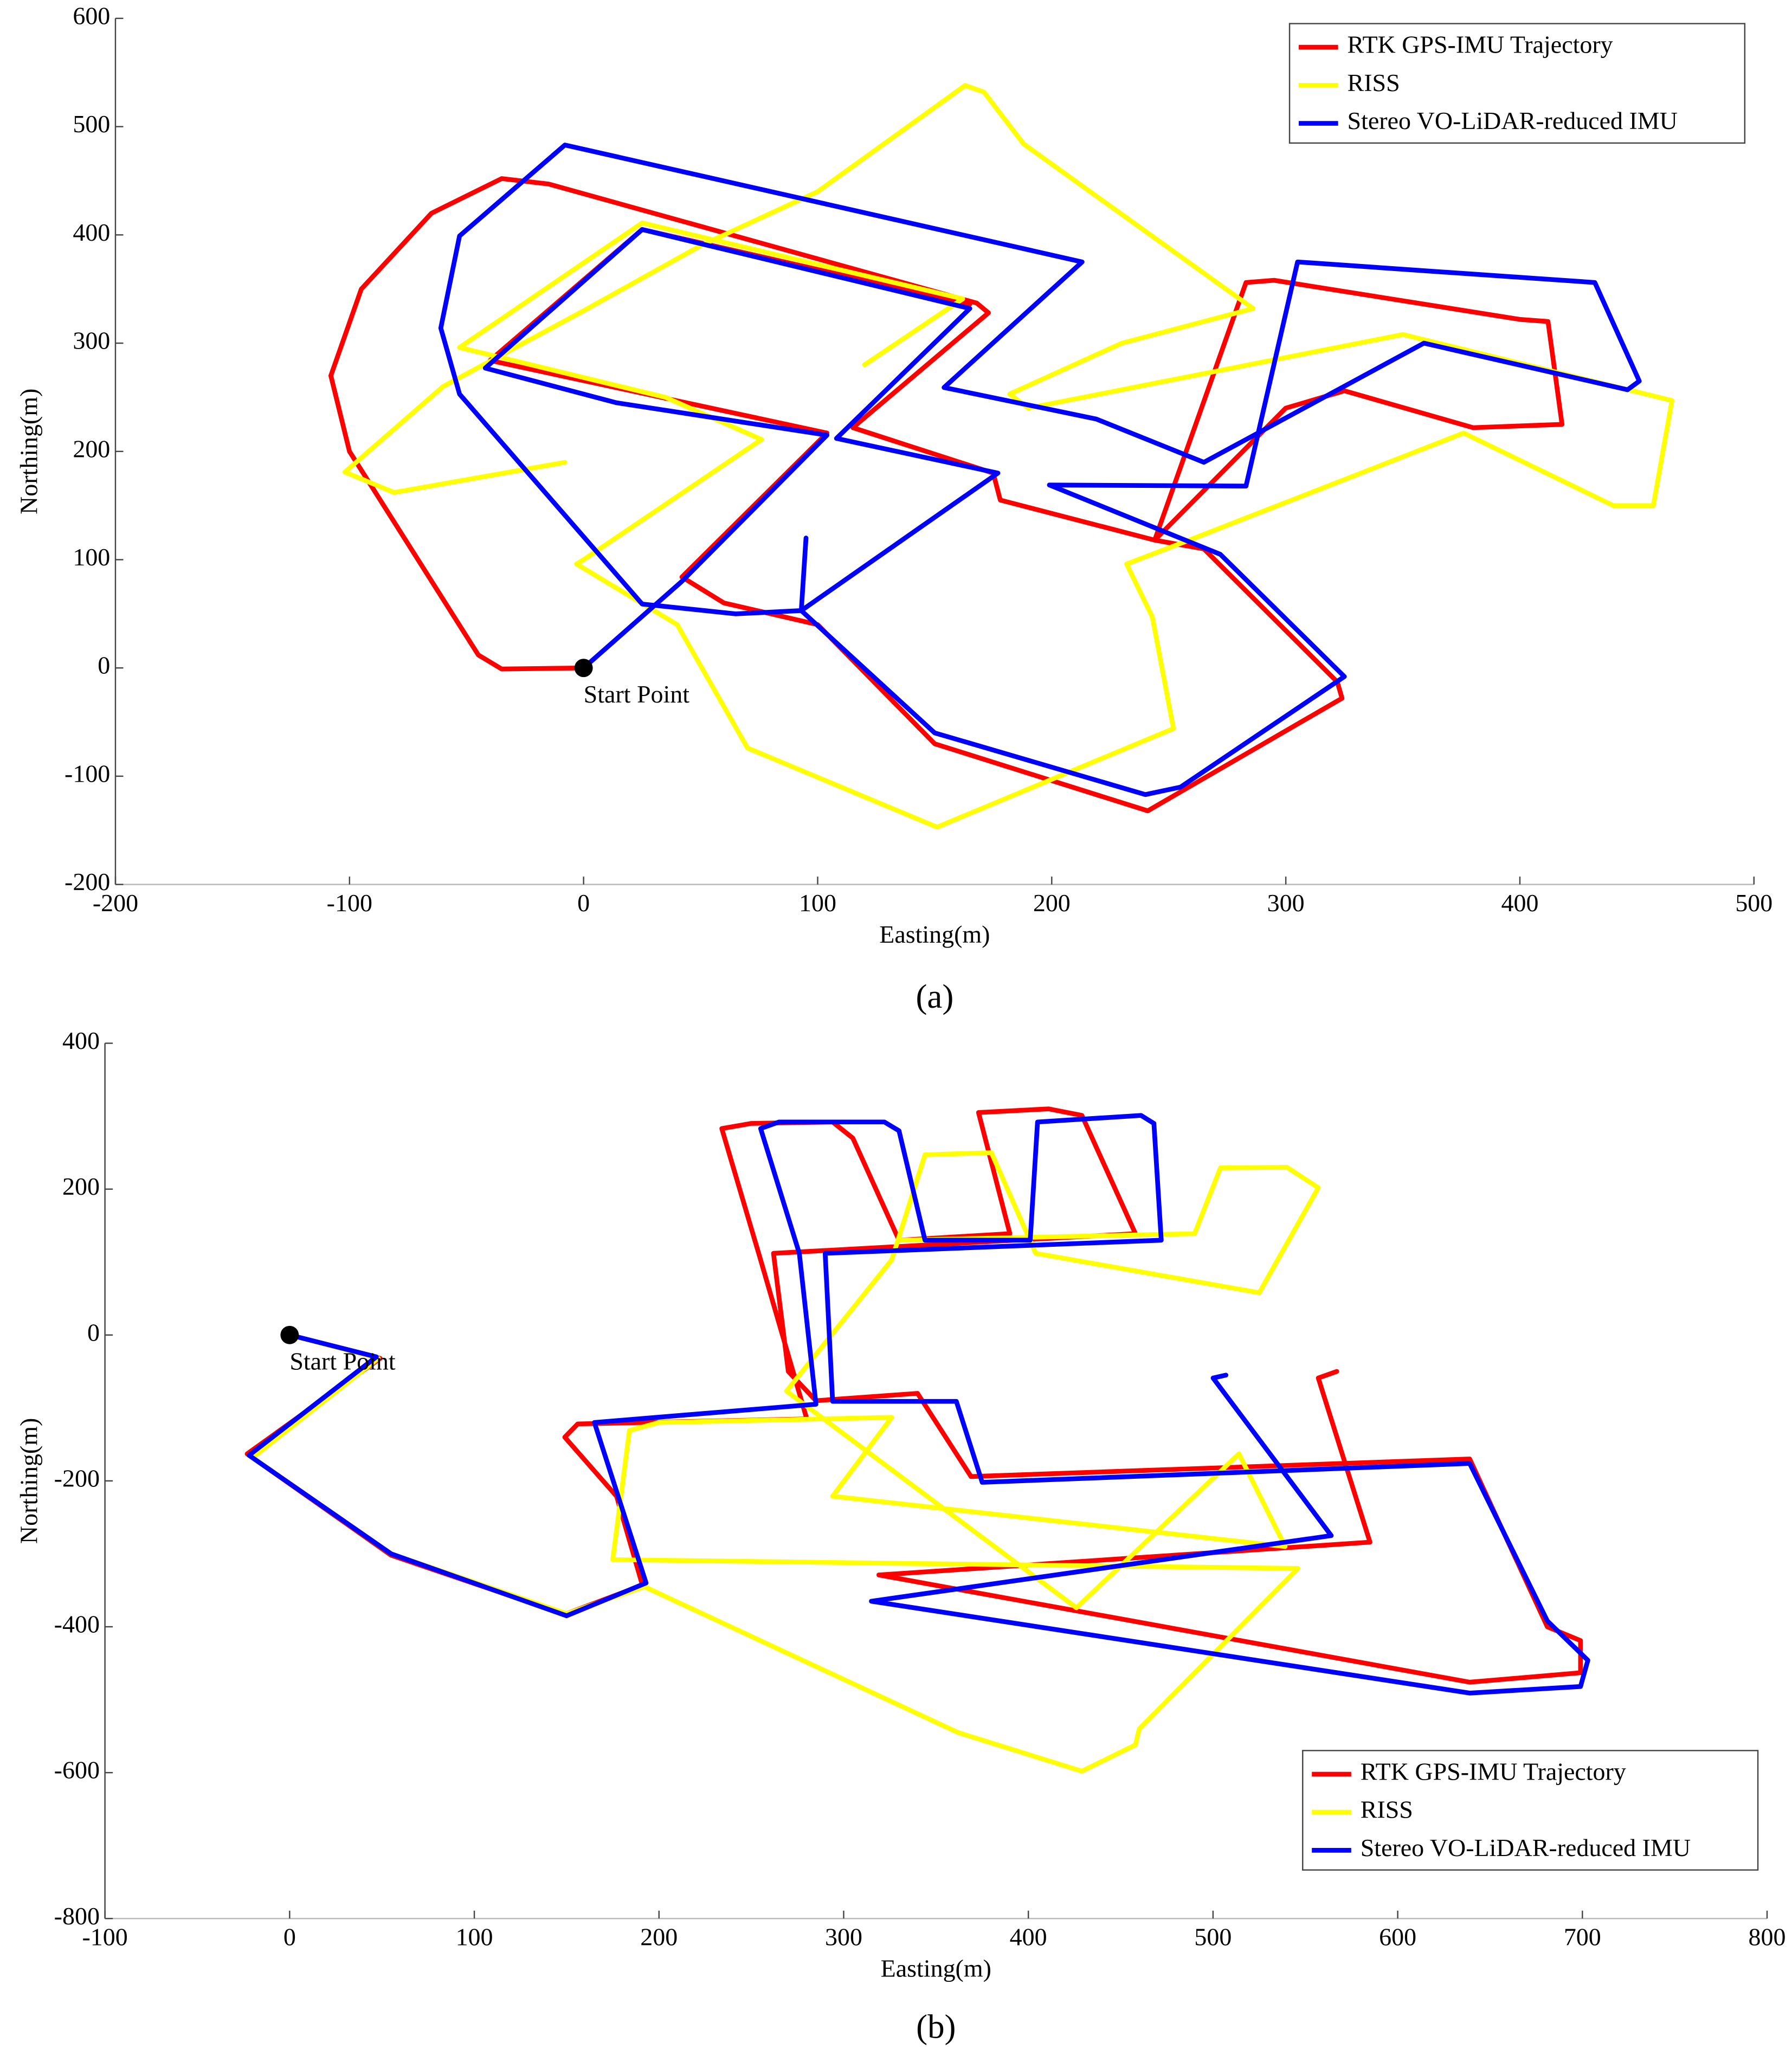 This screenshot has height=2055, width=1792. What do you see at coordinates (91, 15) in the screenshot?
I see `y-tick-label: 600` at bounding box center [91, 15].